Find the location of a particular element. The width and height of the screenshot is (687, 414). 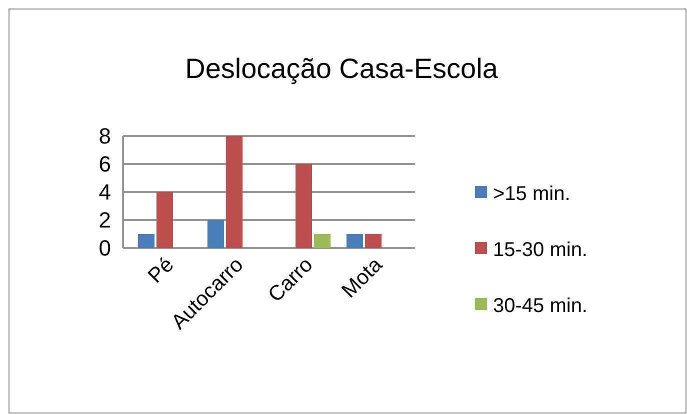

x-tick-label: Pé is located at coordinates (161, 270).